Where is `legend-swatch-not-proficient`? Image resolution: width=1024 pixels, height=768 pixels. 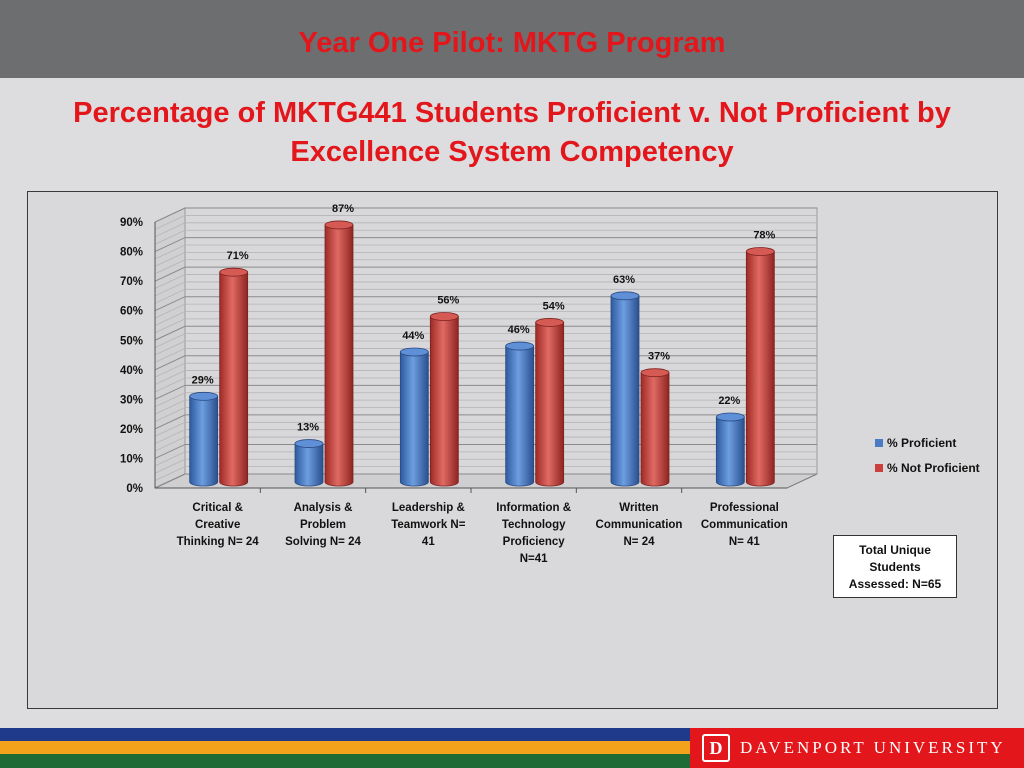
legend-swatch-not-proficient is located at coordinates (879, 467).